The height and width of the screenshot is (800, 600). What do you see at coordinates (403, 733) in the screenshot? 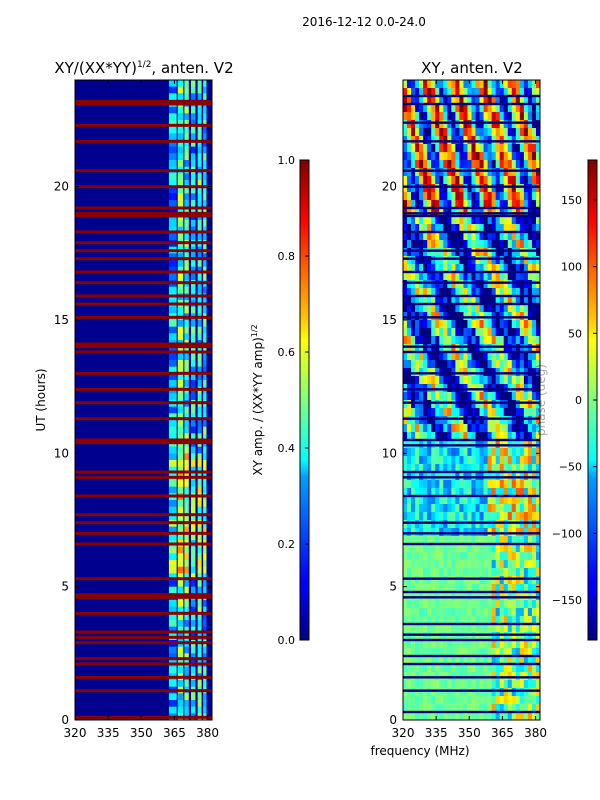
I see `right-x-tick-label: 320` at bounding box center [403, 733].